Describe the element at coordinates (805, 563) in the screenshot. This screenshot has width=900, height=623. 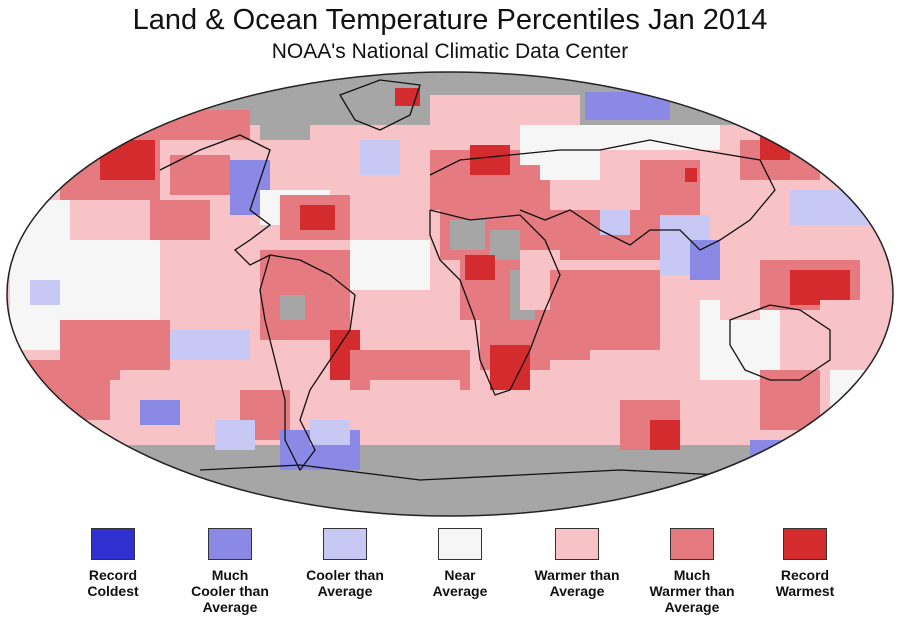
I see `legend-item-record-warmest: Record Warmest` at that location.